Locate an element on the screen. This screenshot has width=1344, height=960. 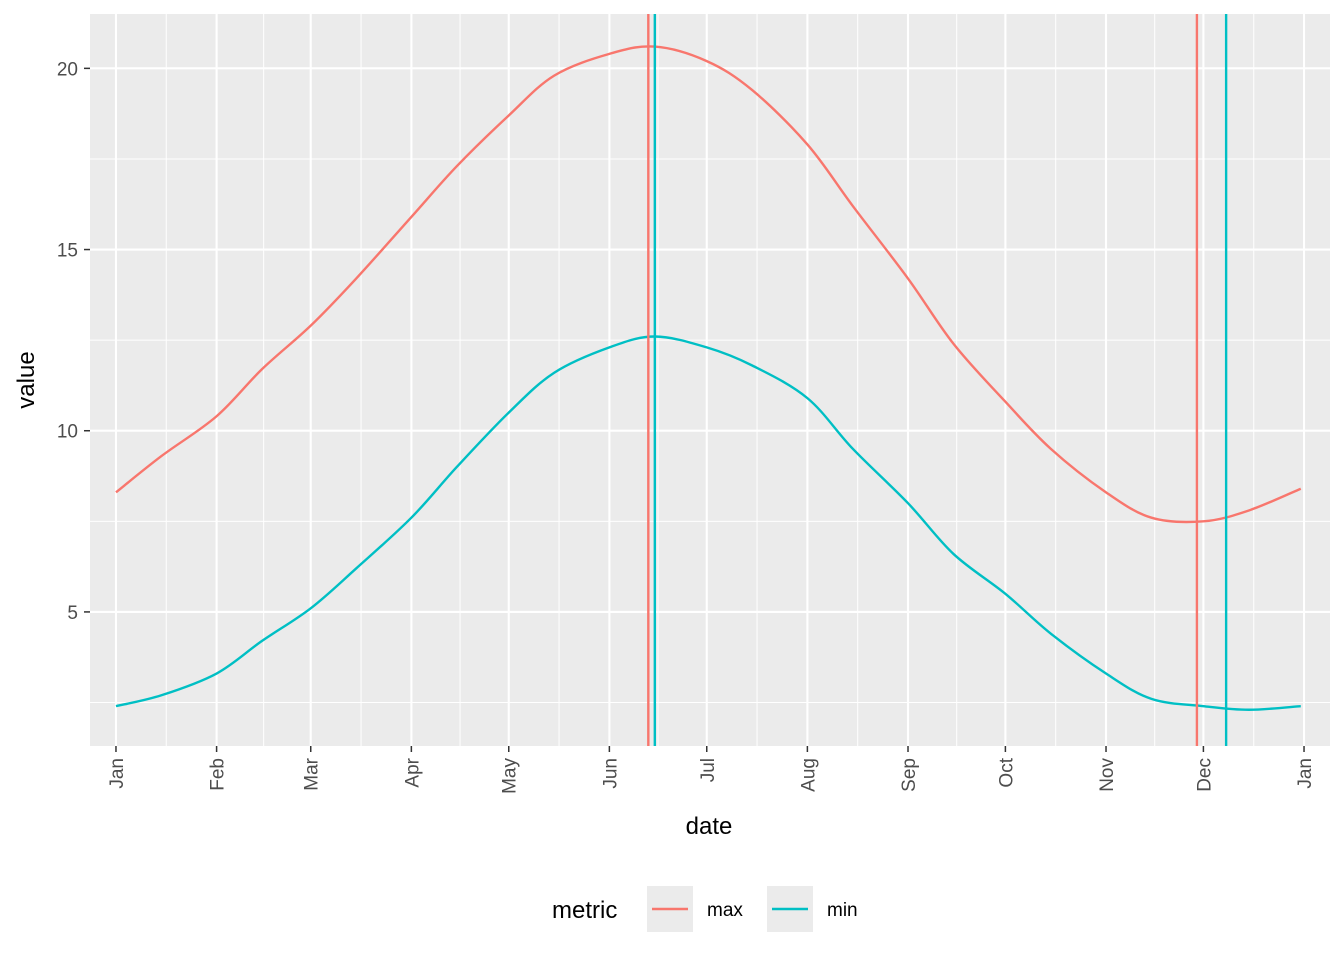
y-tick-label: 20 is located at coordinates (67, 69).